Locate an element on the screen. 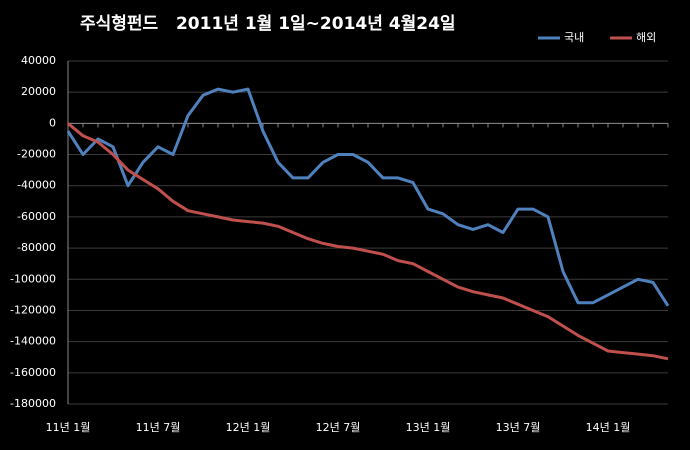  y-tick-label: -60000 is located at coordinates (36, 216).